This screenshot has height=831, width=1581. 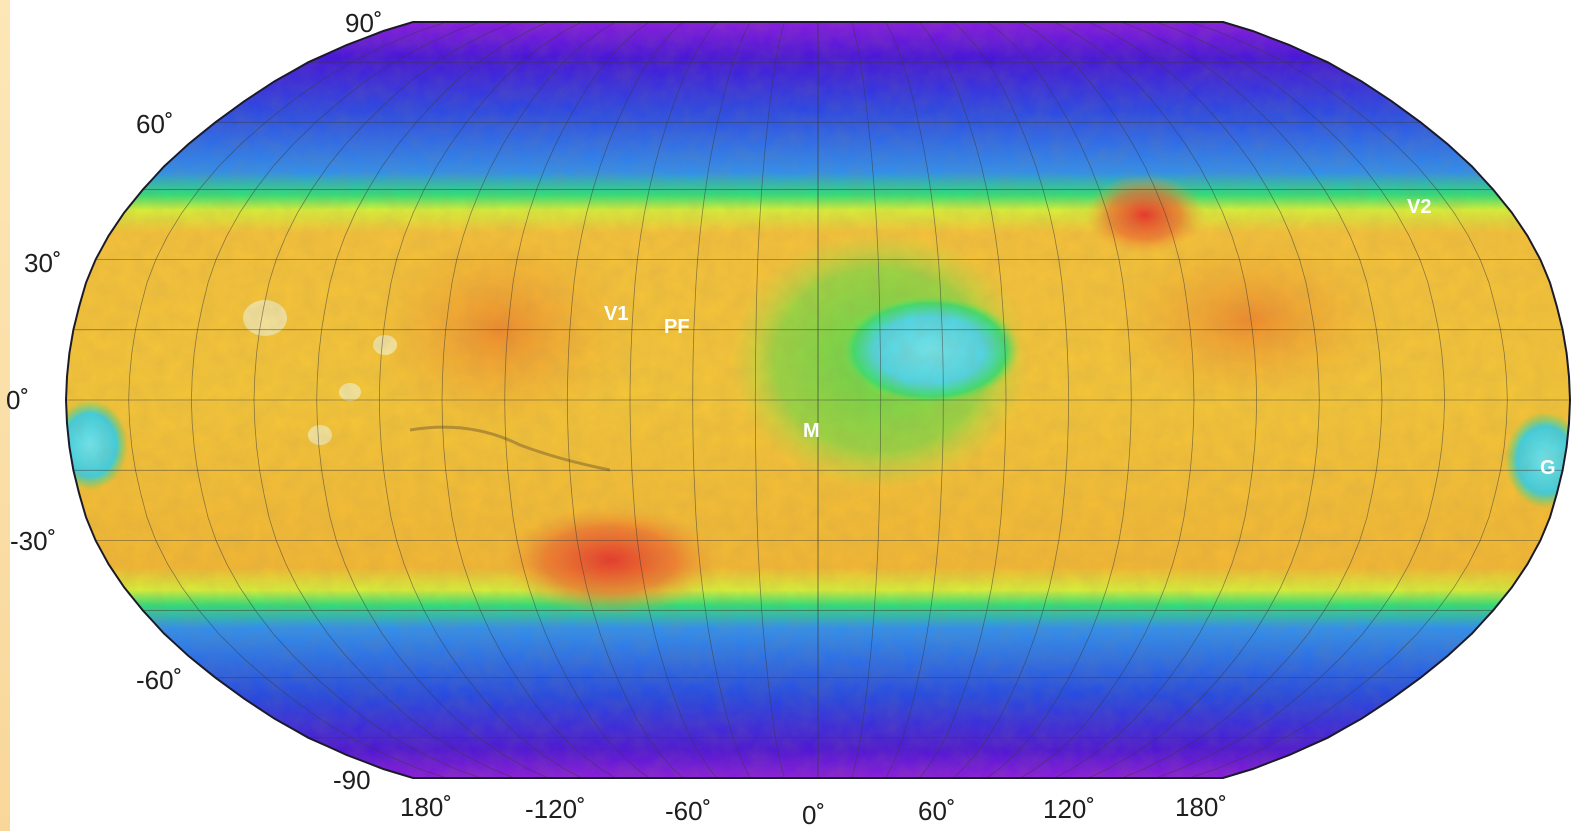 I want to click on site-label-pf: PF, so click(x=677, y=327).